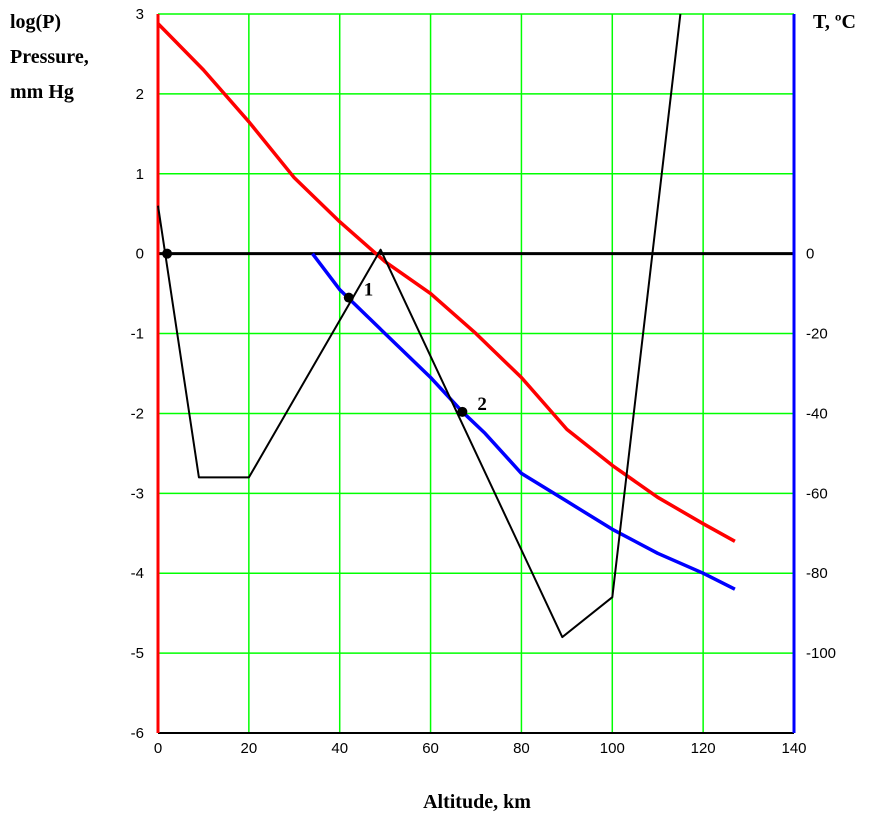  Describe the element at coordinates (137, 573) in the screenshot. I see `y-left-tick-label: -4` at that location.